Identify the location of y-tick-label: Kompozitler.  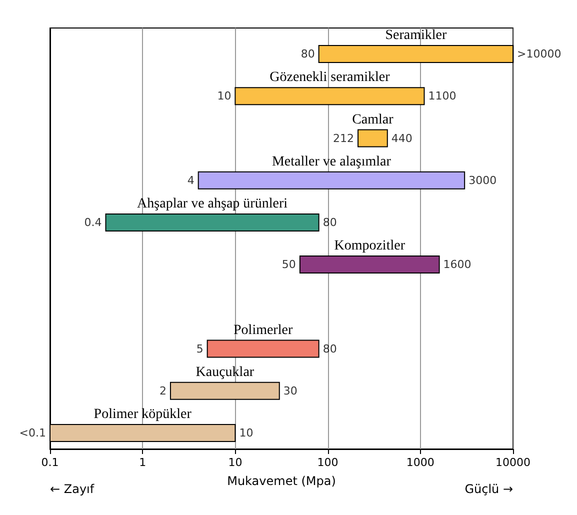
(370, 246).